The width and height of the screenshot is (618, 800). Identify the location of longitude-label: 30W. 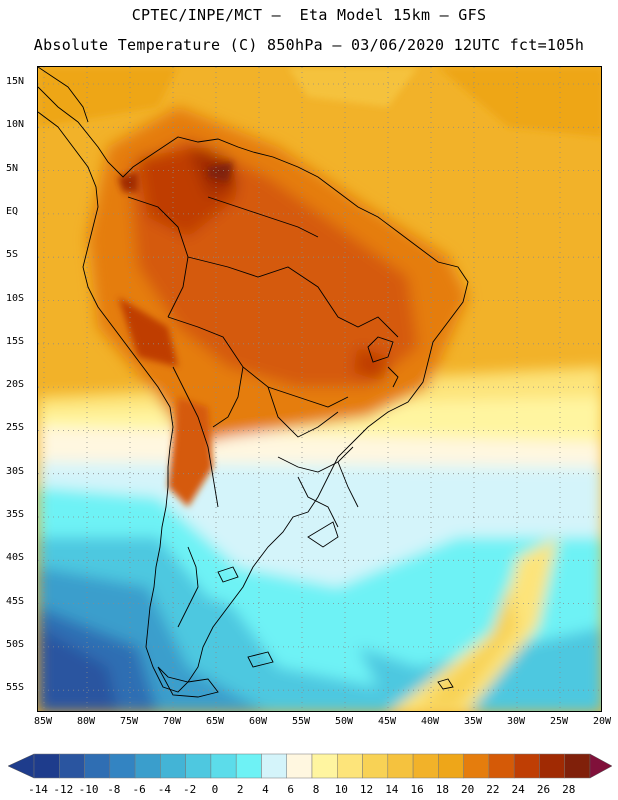
(516, 721).